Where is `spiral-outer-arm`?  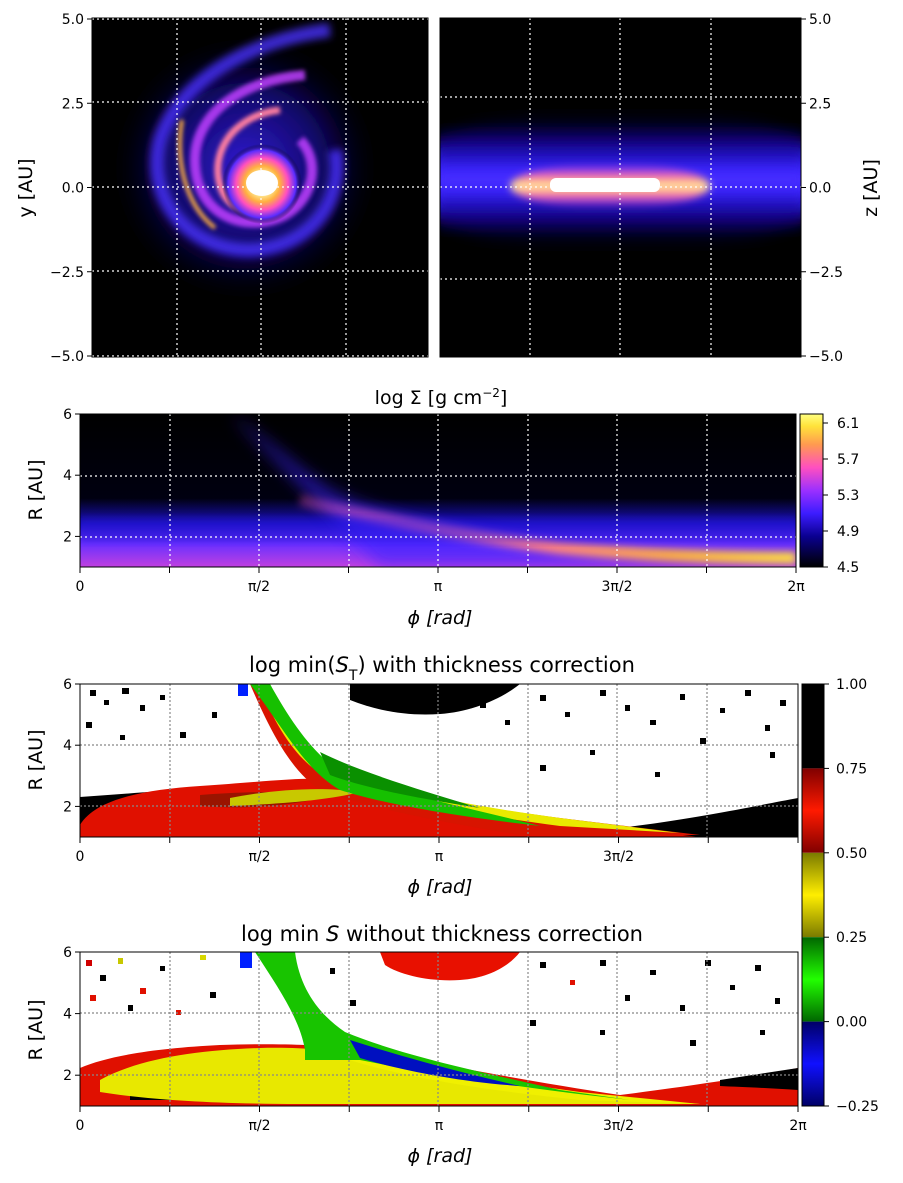 spiral-outer-arm is located at coordinates (247, 140).